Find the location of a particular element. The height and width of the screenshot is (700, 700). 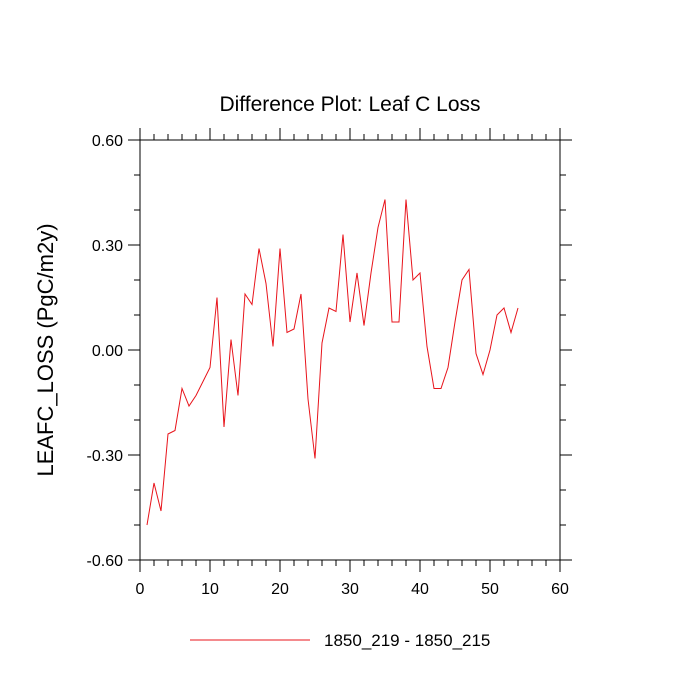

x-tick-label: 60 is located at coordinates (560, 589).